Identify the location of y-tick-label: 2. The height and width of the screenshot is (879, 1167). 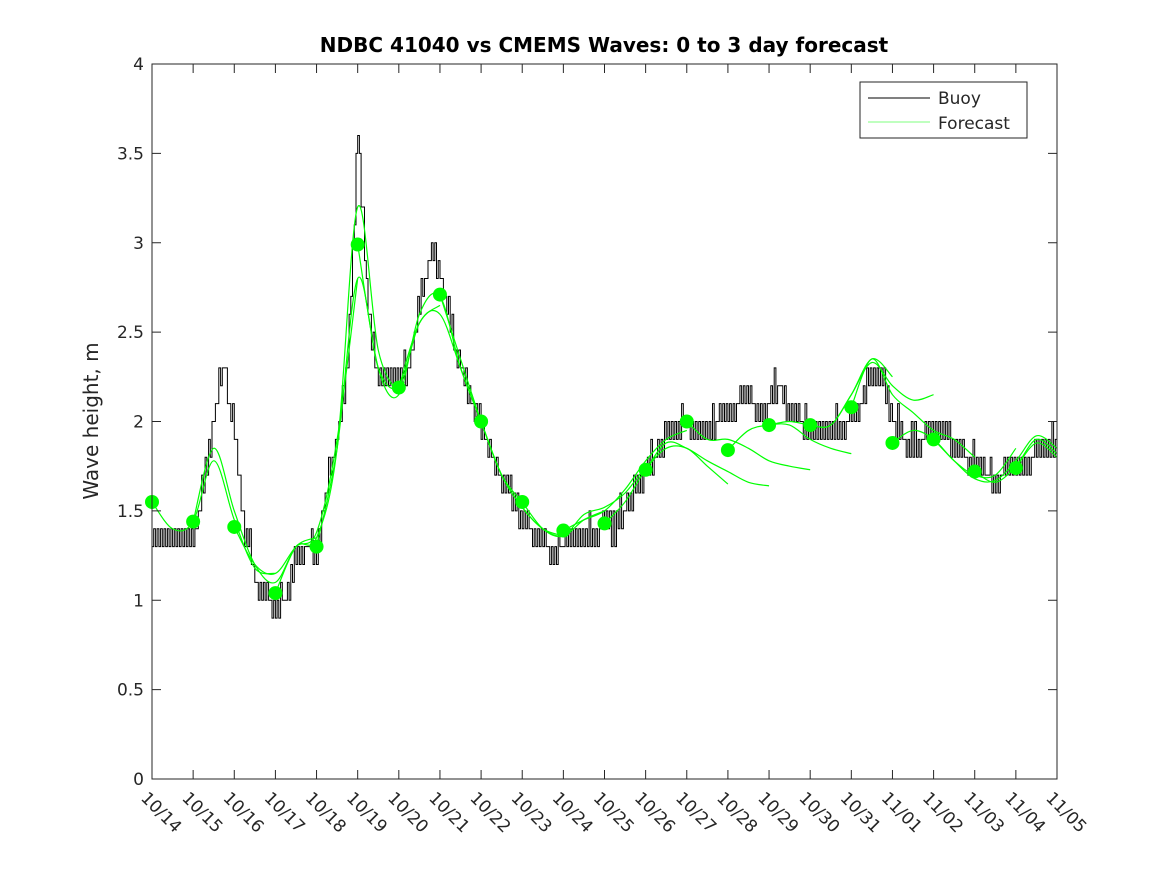
(138, 423).